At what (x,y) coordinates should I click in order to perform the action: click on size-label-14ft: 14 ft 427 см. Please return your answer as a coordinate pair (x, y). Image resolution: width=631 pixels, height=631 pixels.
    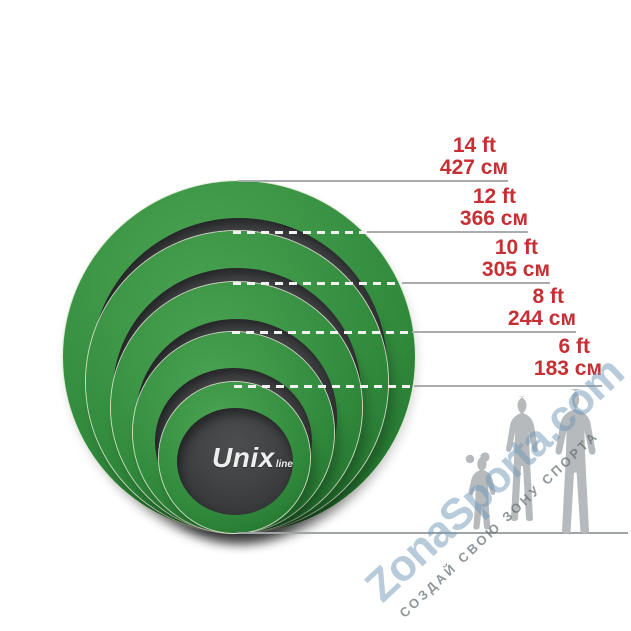
    Looking at the image, I should click on (448, 157).